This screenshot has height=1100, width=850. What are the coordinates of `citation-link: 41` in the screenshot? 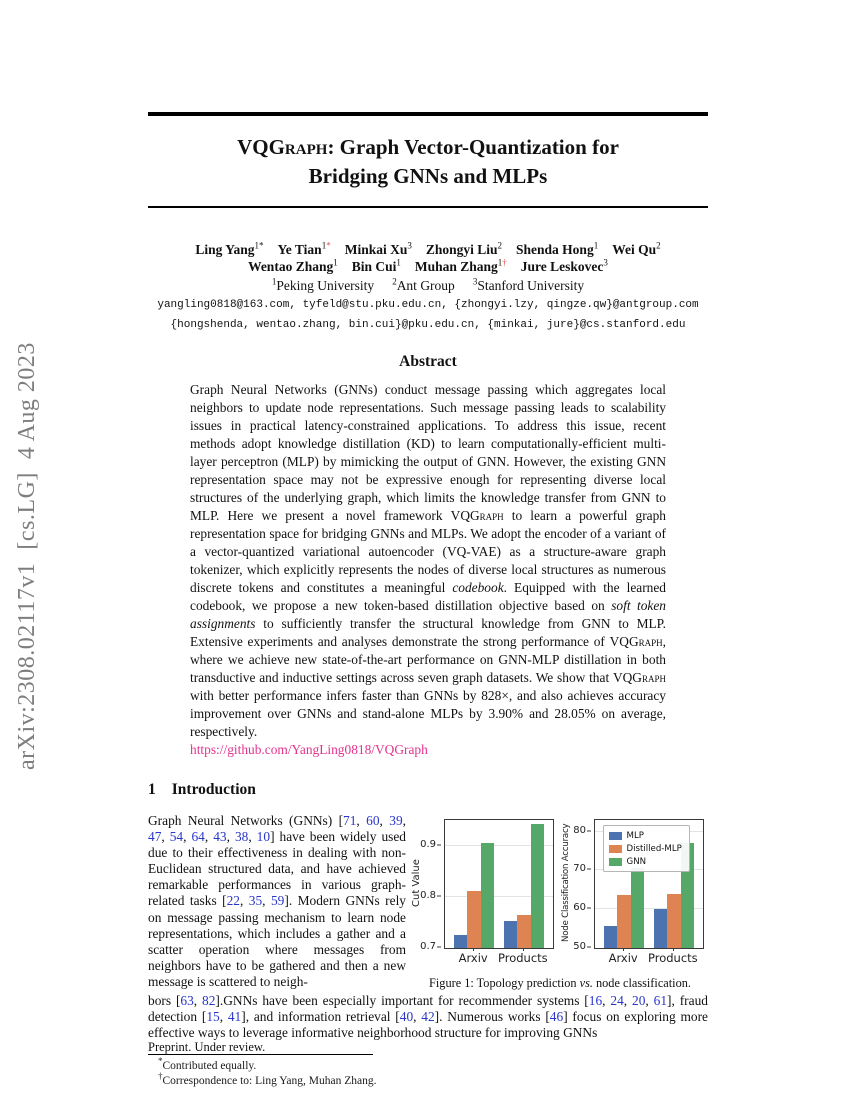 It's located at (234, 1017).